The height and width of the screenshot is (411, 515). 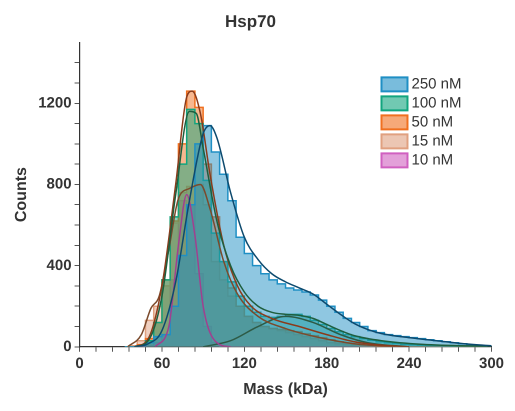 What do you see at coordinates (327, 363) in the screenshot?
I see `x-tick-label: 180` at bounding box center [327, 363].